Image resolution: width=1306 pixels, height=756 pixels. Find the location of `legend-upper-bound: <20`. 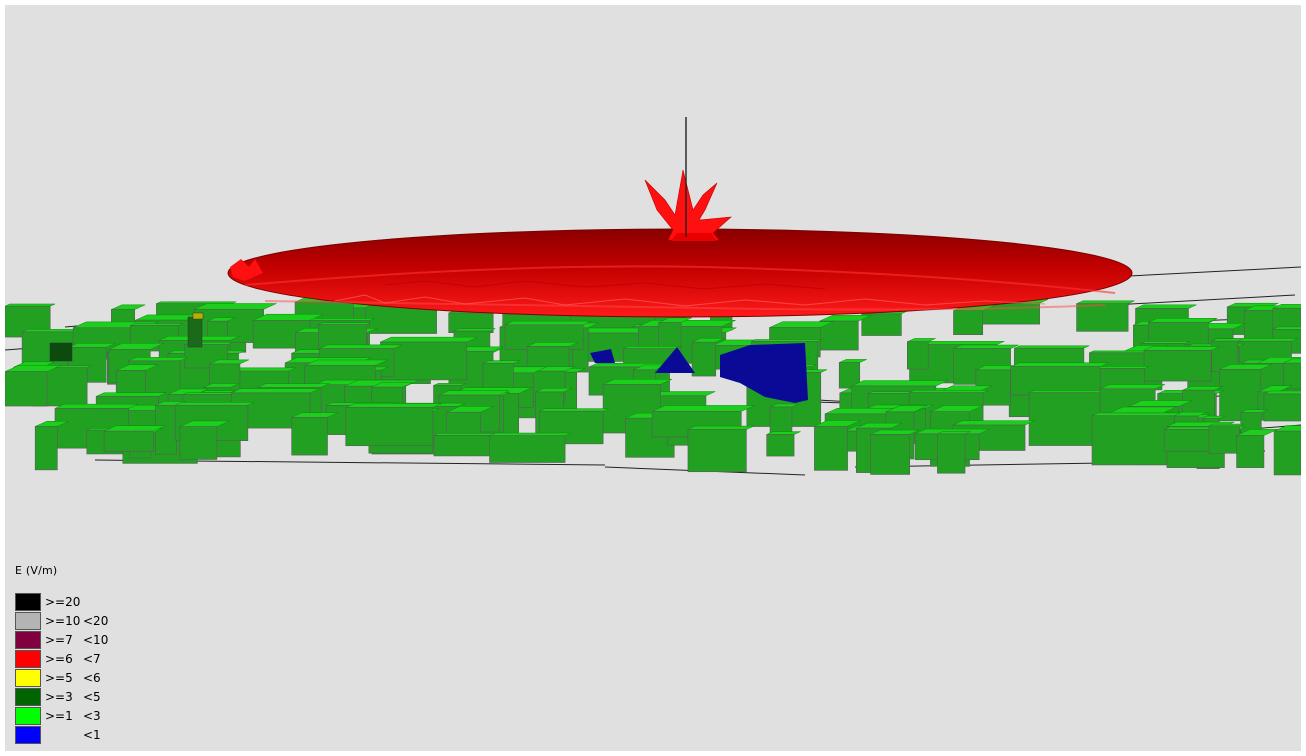

legend-upper-bound: <20 is located at coordinates (96, 621).